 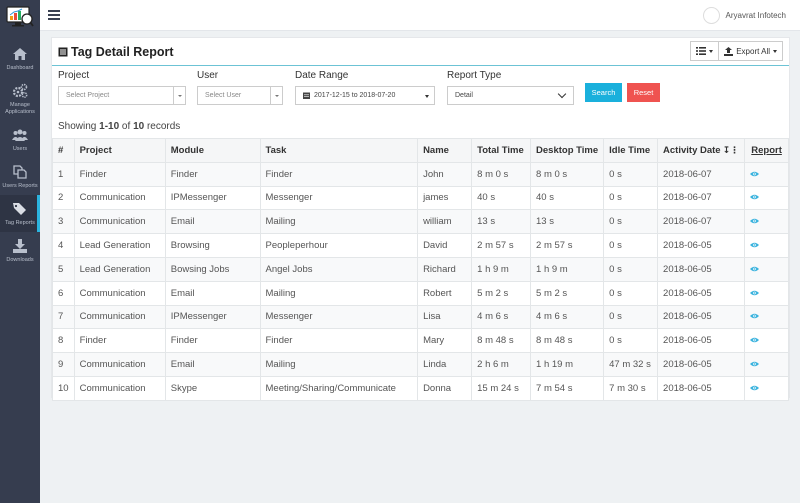 What do you see at coordinates (20, 176) in the screenshot?
I see `sidebar-item-users-reports: Users Reports` at bounding box center [20, 176].